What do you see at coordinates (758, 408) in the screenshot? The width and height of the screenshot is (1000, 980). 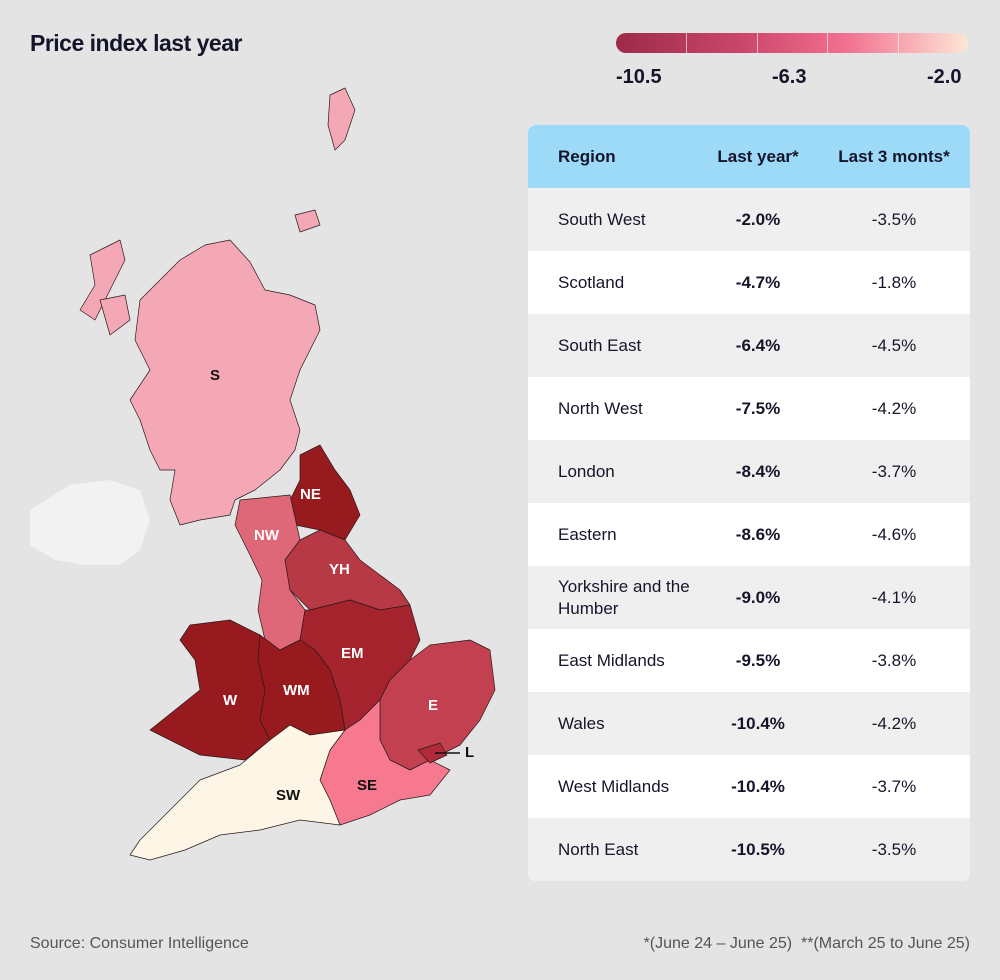 I see `last-year-value: -7.5%` at bounding box center [758, 408].